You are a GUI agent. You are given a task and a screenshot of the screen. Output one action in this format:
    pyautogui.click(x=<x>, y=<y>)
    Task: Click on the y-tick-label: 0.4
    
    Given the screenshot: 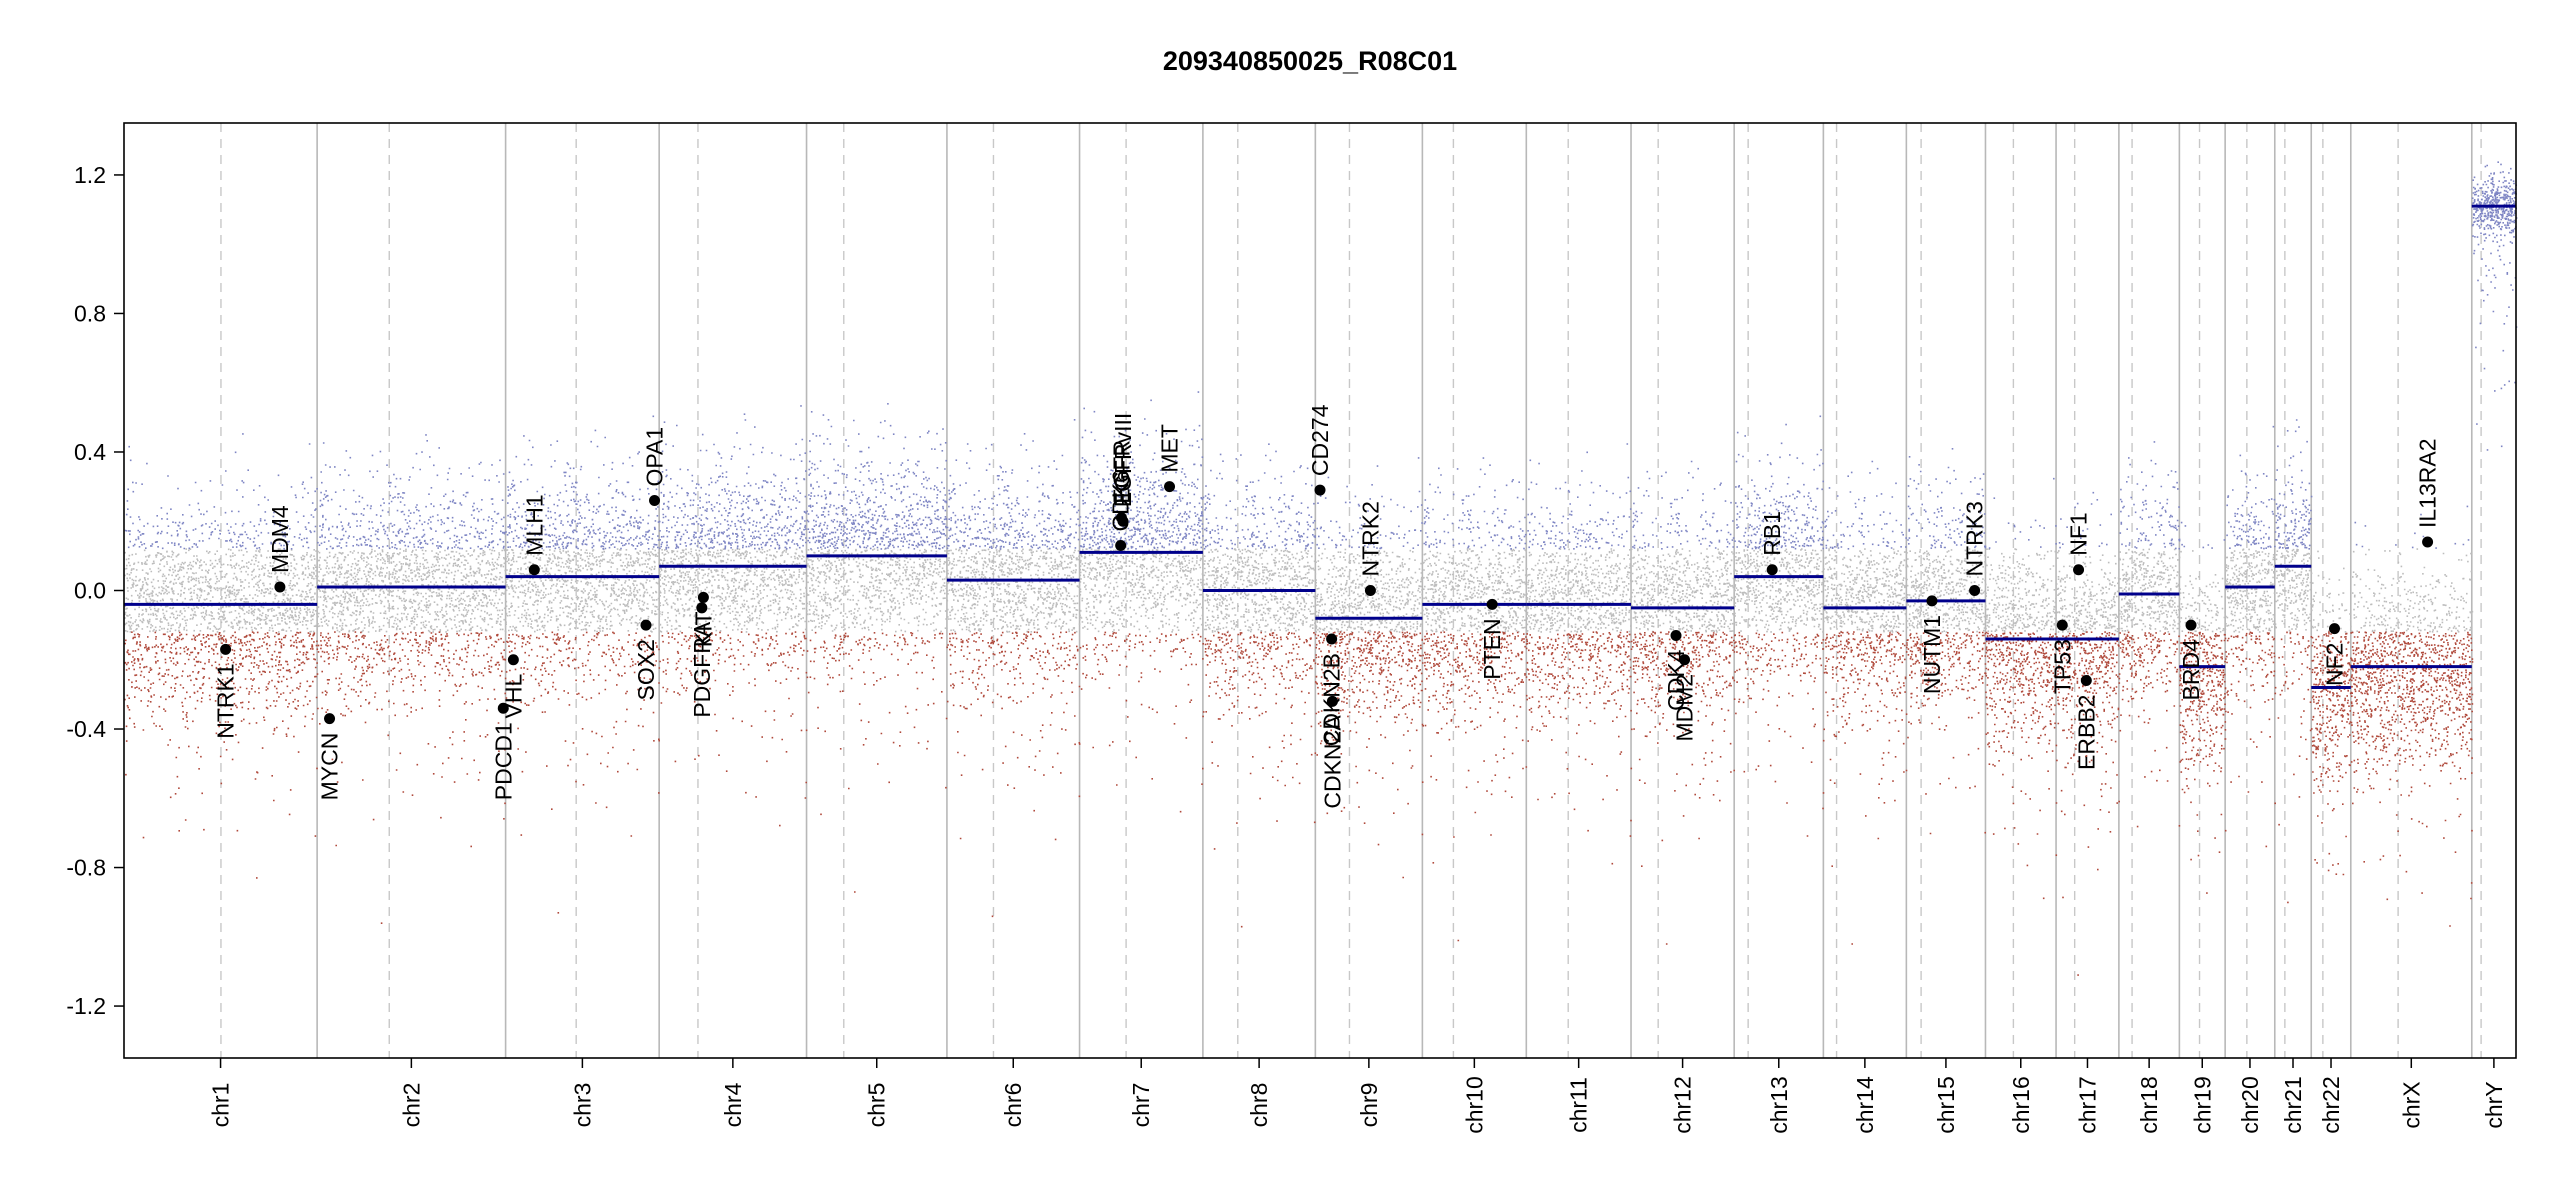 What is the action you would take?
    pyautogui.click(x=90, y=452)
    